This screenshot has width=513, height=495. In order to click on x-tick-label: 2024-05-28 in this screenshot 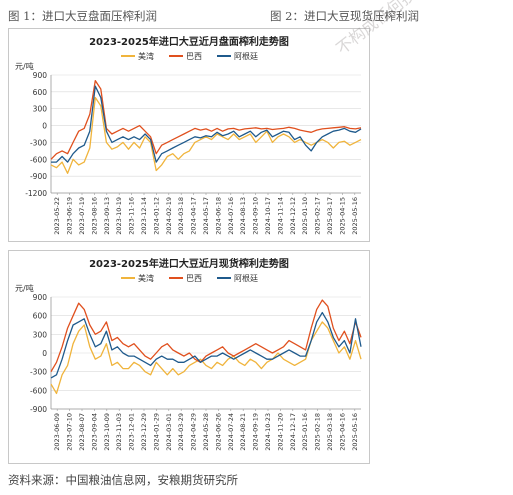, I will do `click(206, 432)`.